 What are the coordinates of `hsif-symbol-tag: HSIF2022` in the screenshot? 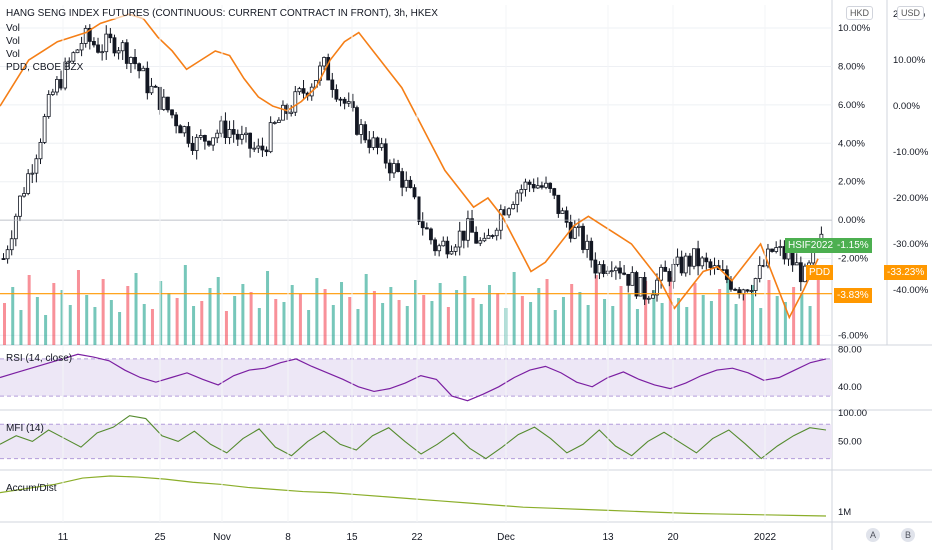 It's located at (811, 245).